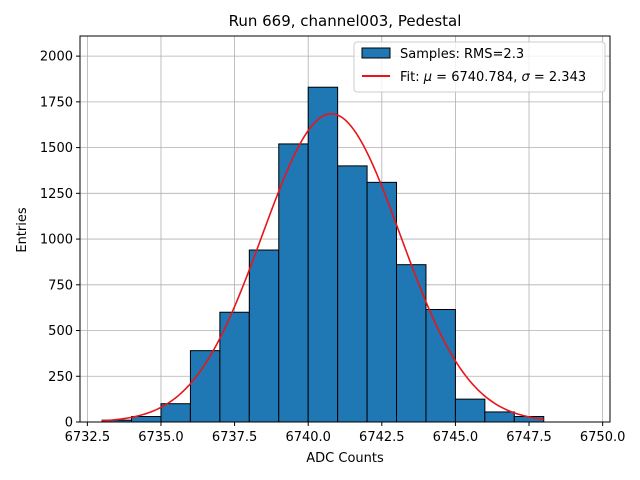 The height and width of the screenshot is (480, 640). What do you see at coordinates (56, 57) in the screenshot?
I see `y-tick-label-8: 2000` at bounding box center [56, 57].